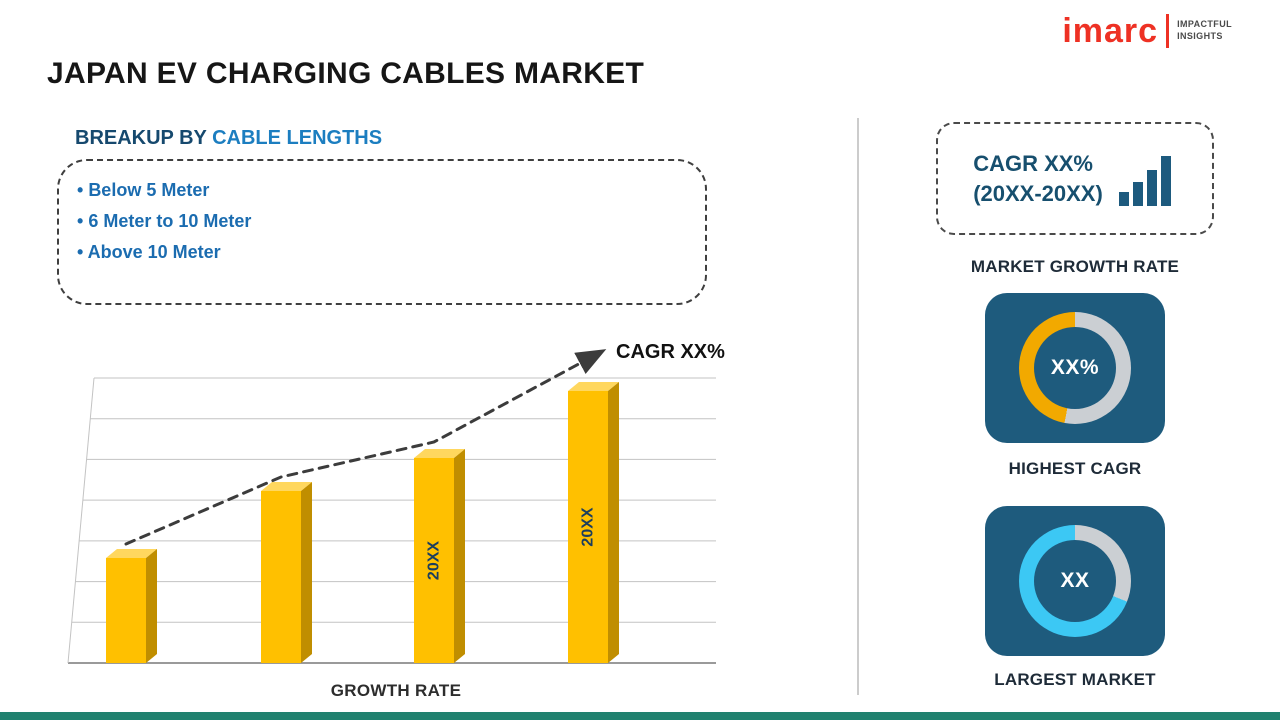 Image resolution: width=1280 pixels, height=720 pixels. Describe the element at coordinates (1168, 31) in the screenshot. I see `logo-divider-bar` at that location.